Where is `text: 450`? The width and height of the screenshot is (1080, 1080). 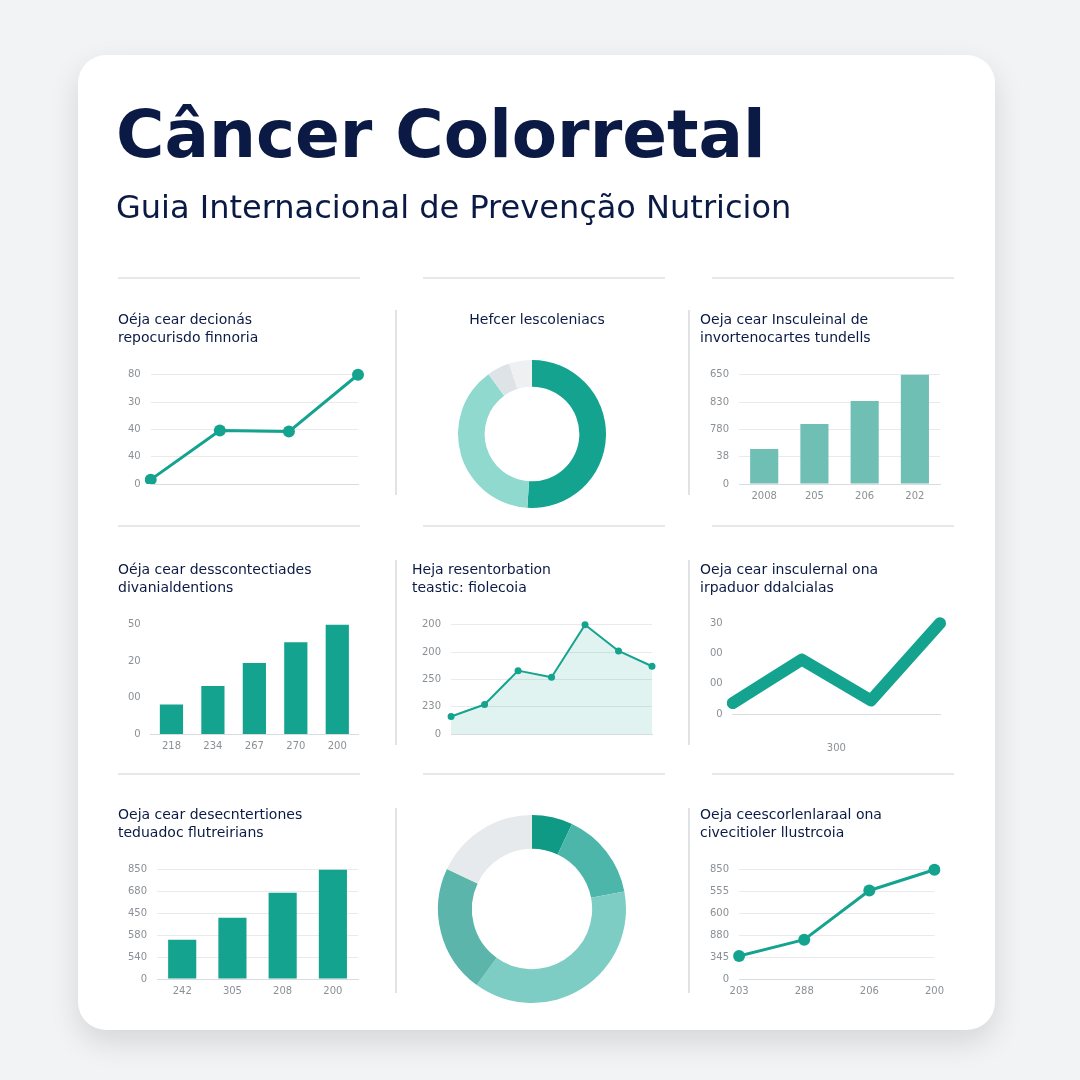 text: 450 is located at coordinates (137, 913).